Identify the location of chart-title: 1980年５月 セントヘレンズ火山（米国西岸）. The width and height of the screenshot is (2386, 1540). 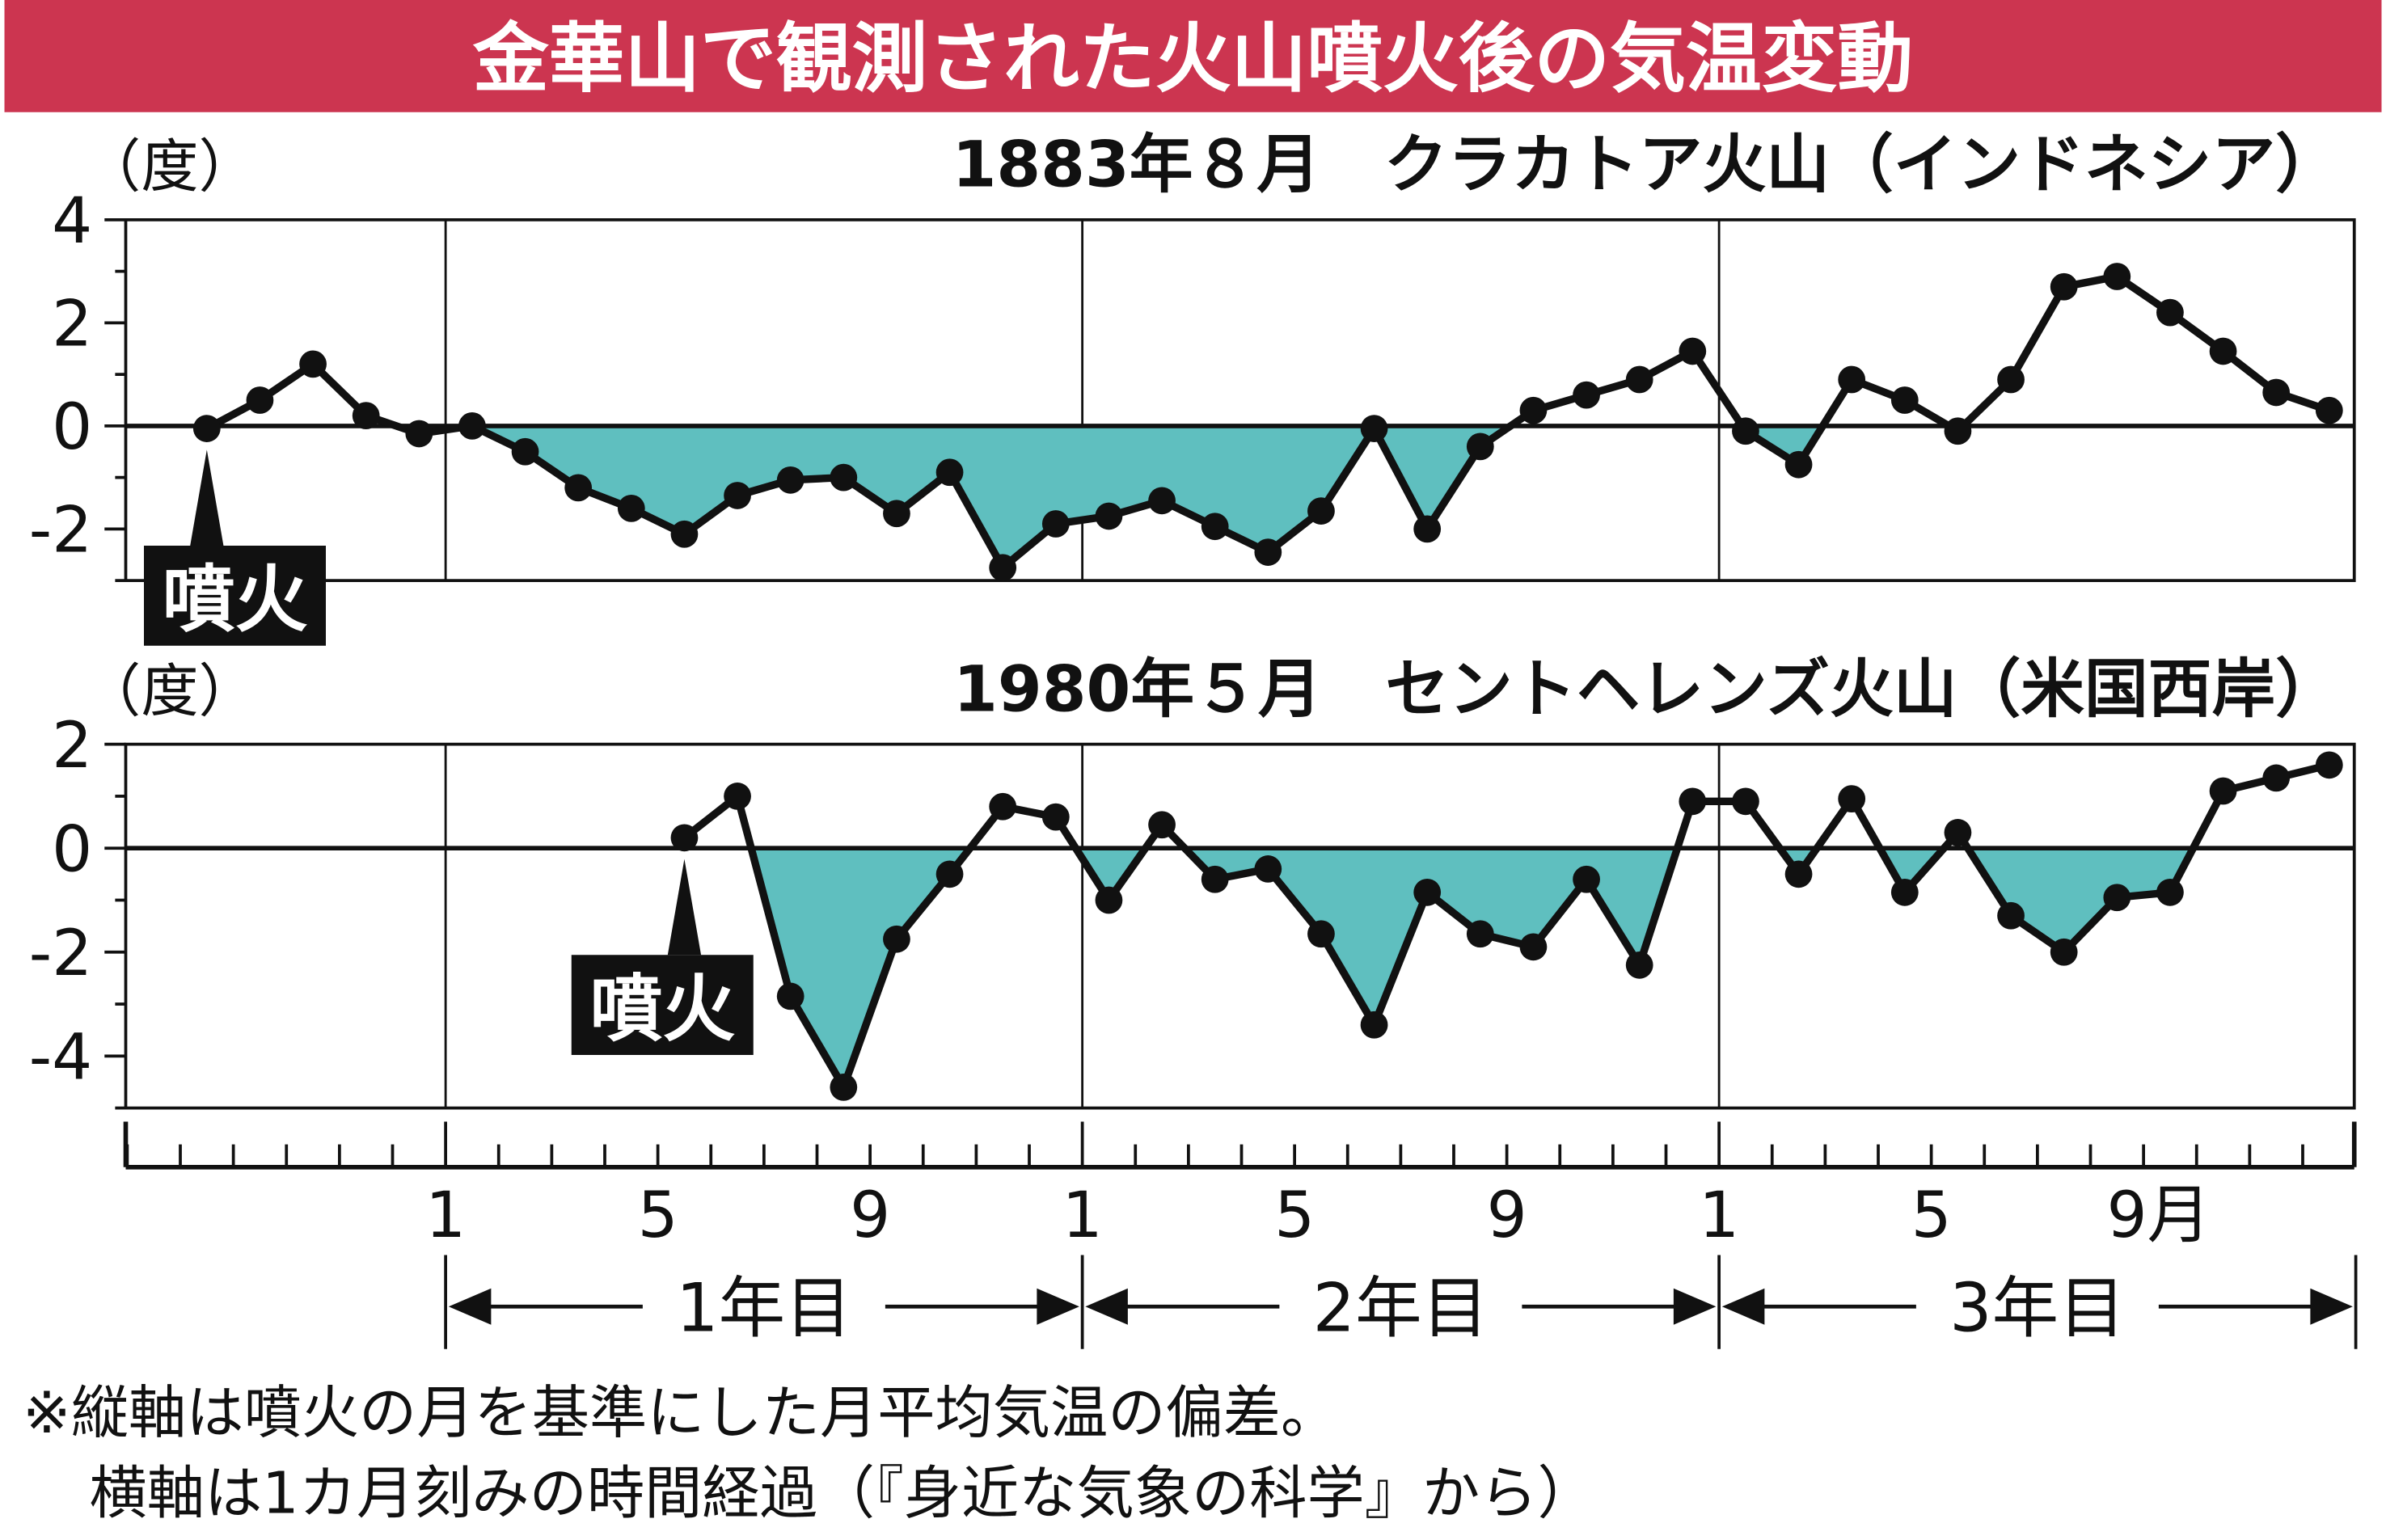
(1646, 689).